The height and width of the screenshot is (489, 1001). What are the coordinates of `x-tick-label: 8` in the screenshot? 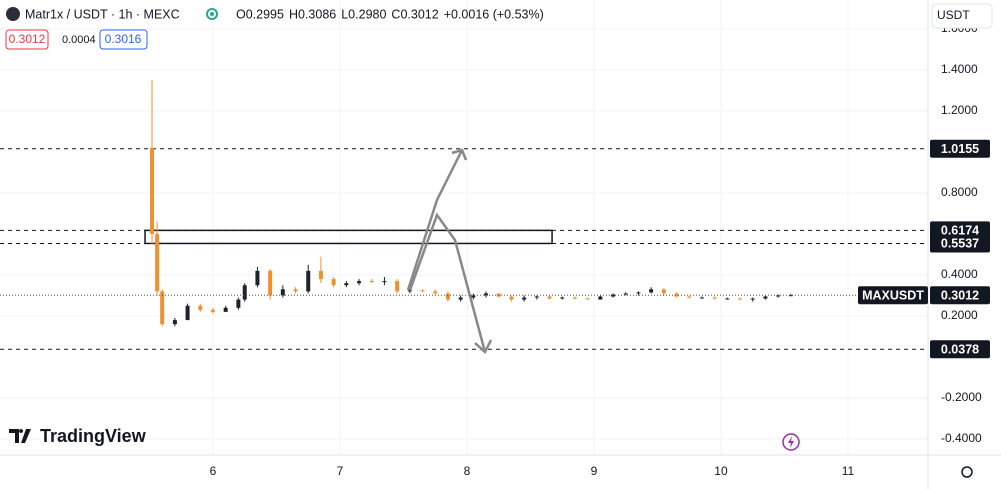 It's located at (467, 471).